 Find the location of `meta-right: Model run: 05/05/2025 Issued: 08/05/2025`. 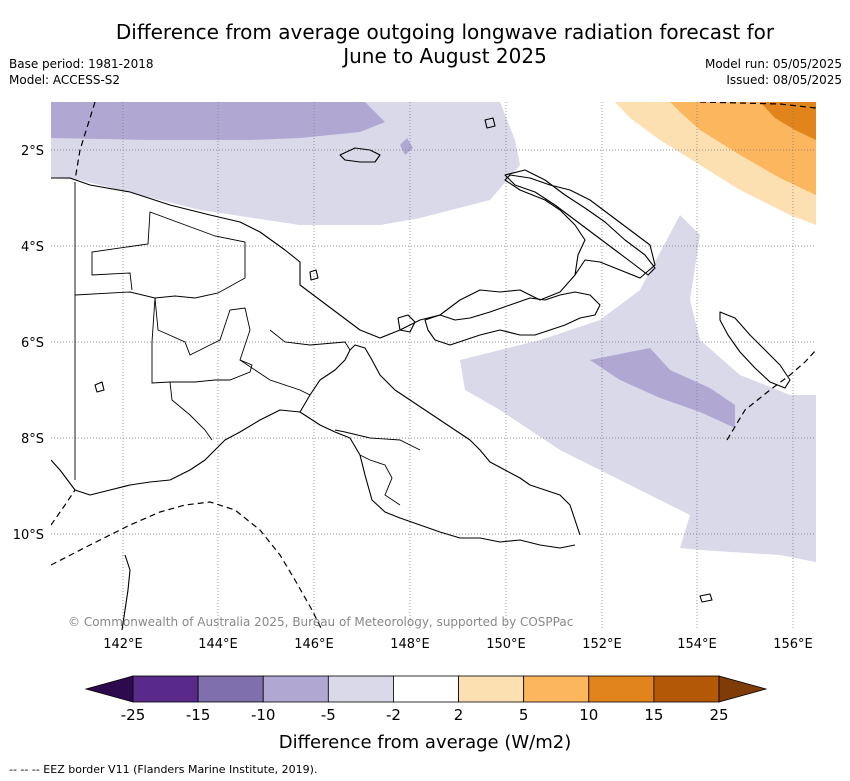

meta-right: Model run: 05/05/2025 Issued: 08/05/2025 is located at coordinates (773, 72).